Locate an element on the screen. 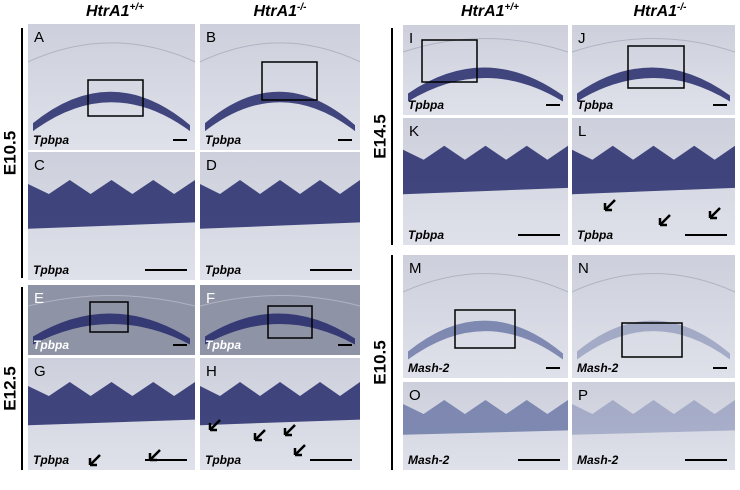 The width and height of the screenshot is (740, 490). row-label: E14.5 is located at coordinates (379, 136).